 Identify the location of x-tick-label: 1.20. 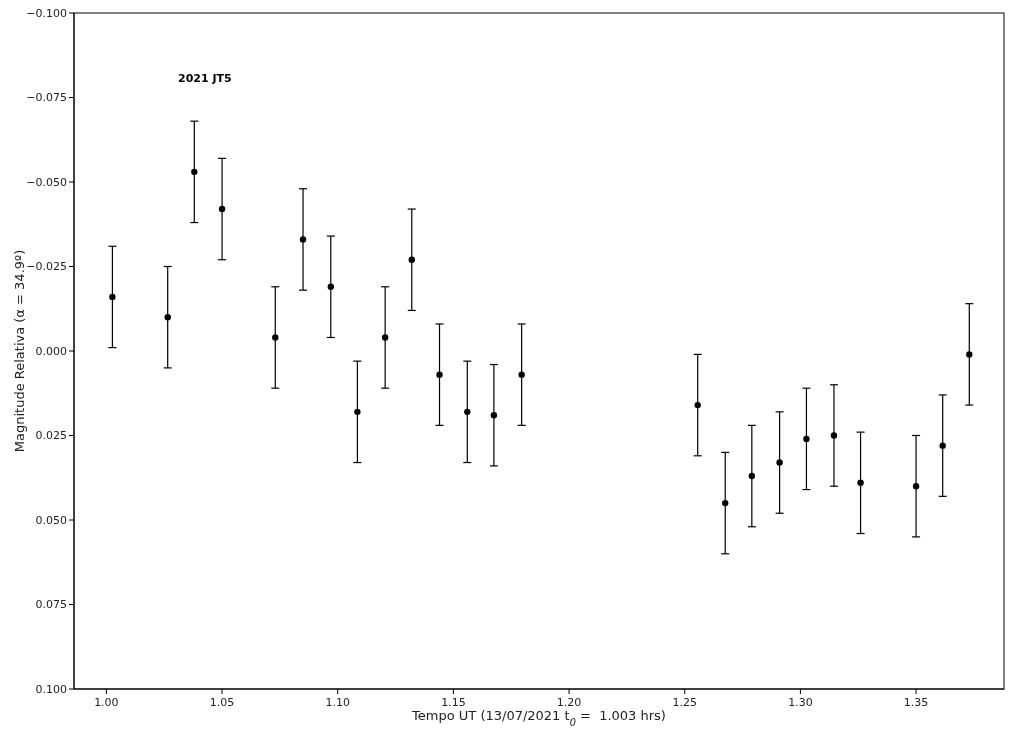
(569, 702).